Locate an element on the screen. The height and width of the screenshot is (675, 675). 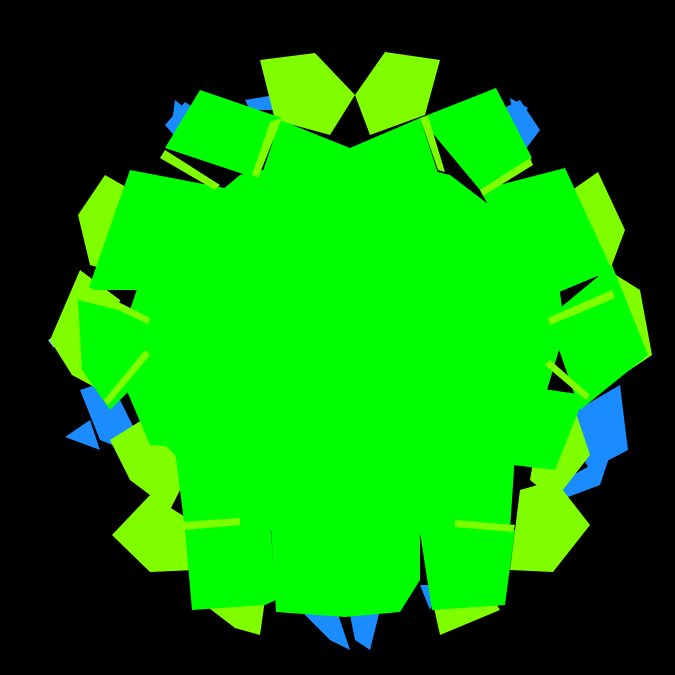
yellow-green-petal-bottom-left is located at coordinates (153, 533).